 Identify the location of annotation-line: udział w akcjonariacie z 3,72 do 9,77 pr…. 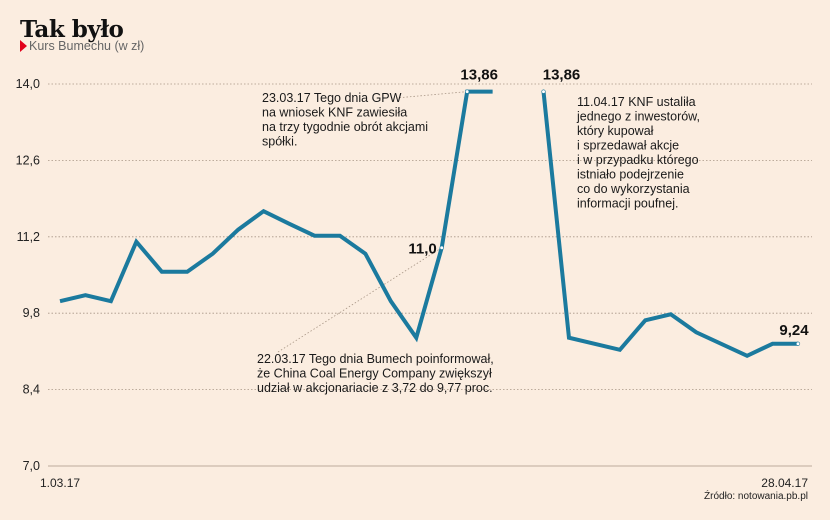
(375, 388).